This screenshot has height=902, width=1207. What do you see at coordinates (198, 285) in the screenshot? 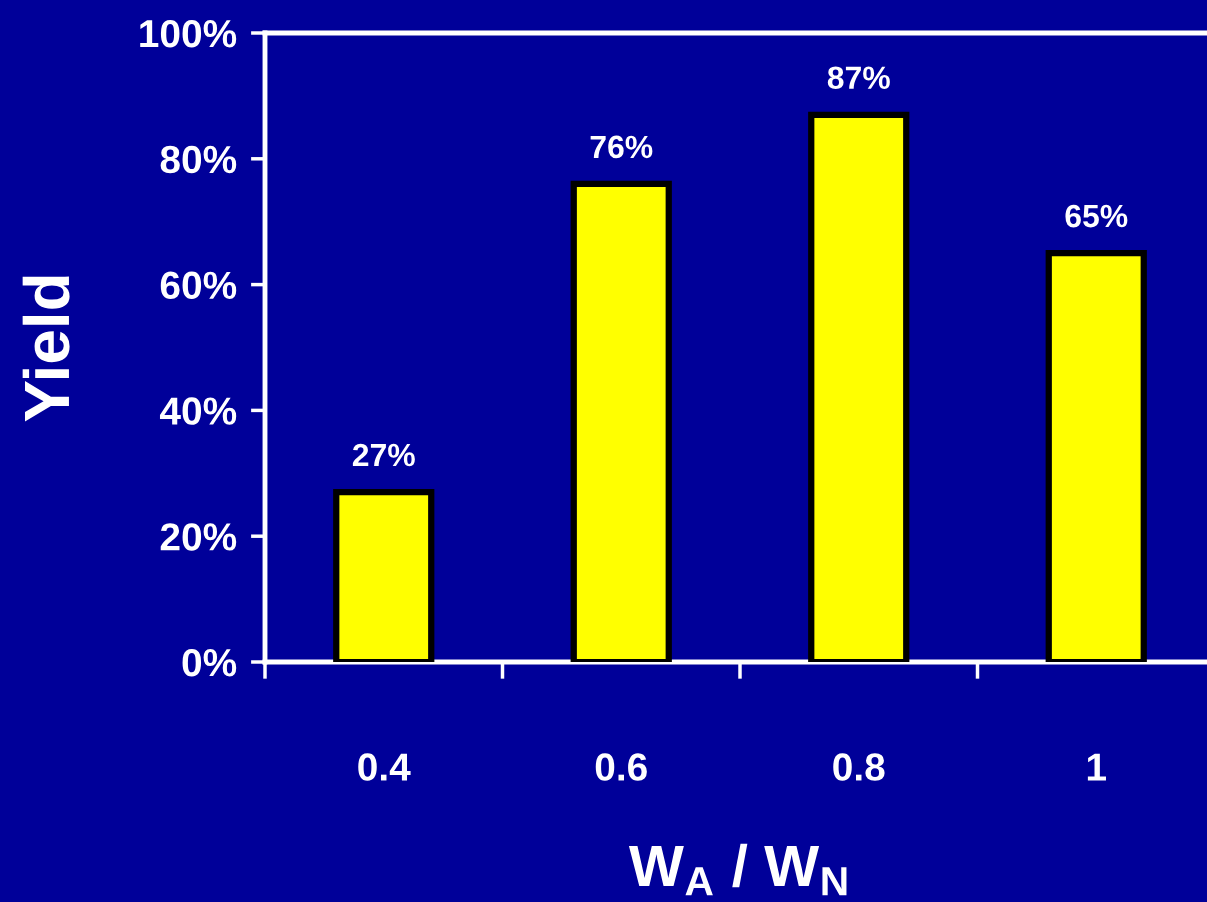
I see `y-tick-label: 60%` at bounding box center [198, 285].